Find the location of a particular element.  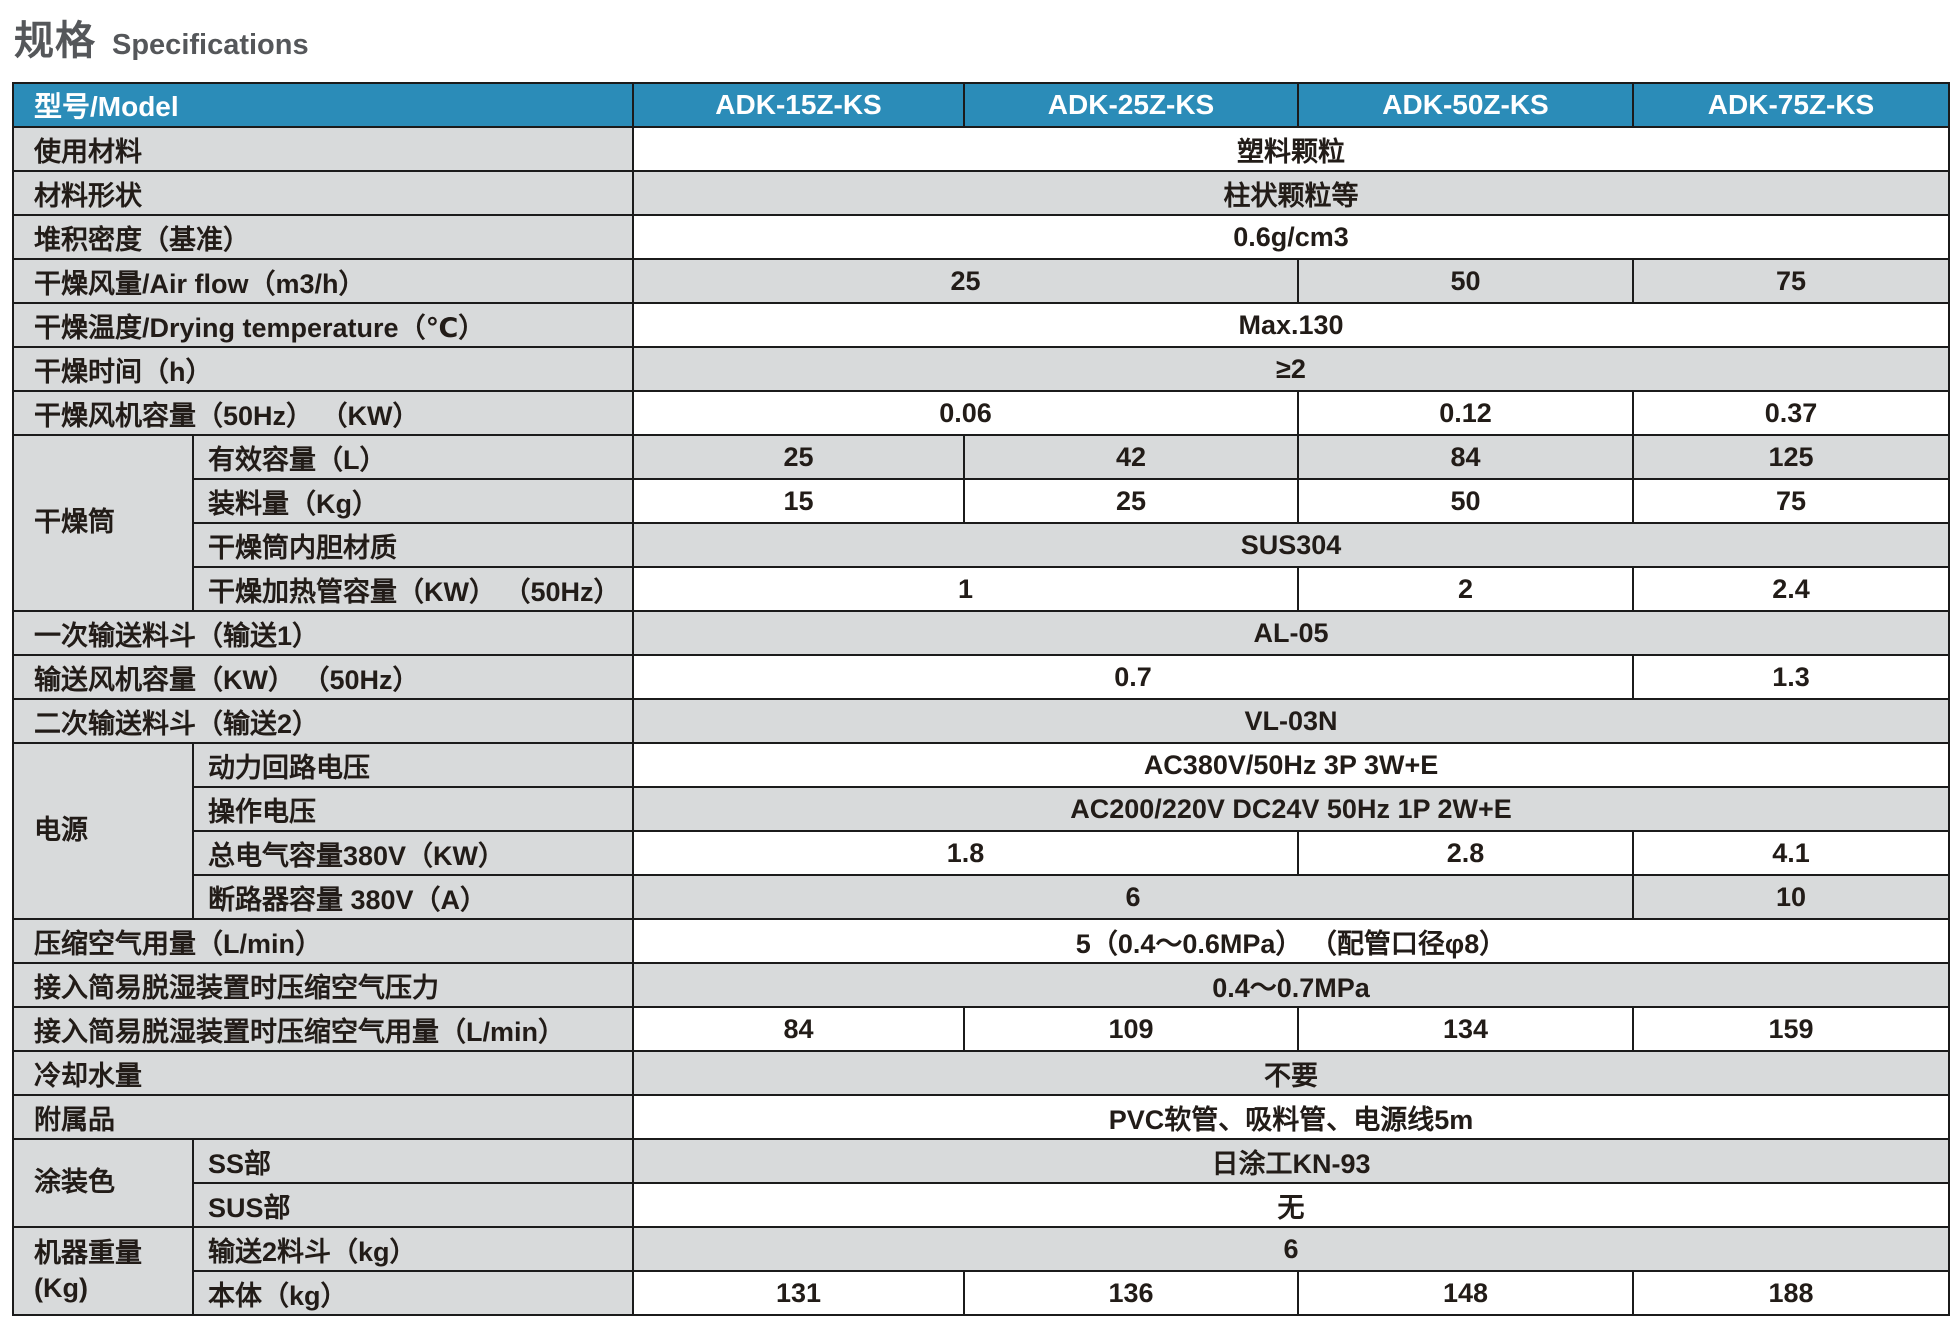

spec-label: 压缩空气用量（L/min） is located at coordinates (323, 941).